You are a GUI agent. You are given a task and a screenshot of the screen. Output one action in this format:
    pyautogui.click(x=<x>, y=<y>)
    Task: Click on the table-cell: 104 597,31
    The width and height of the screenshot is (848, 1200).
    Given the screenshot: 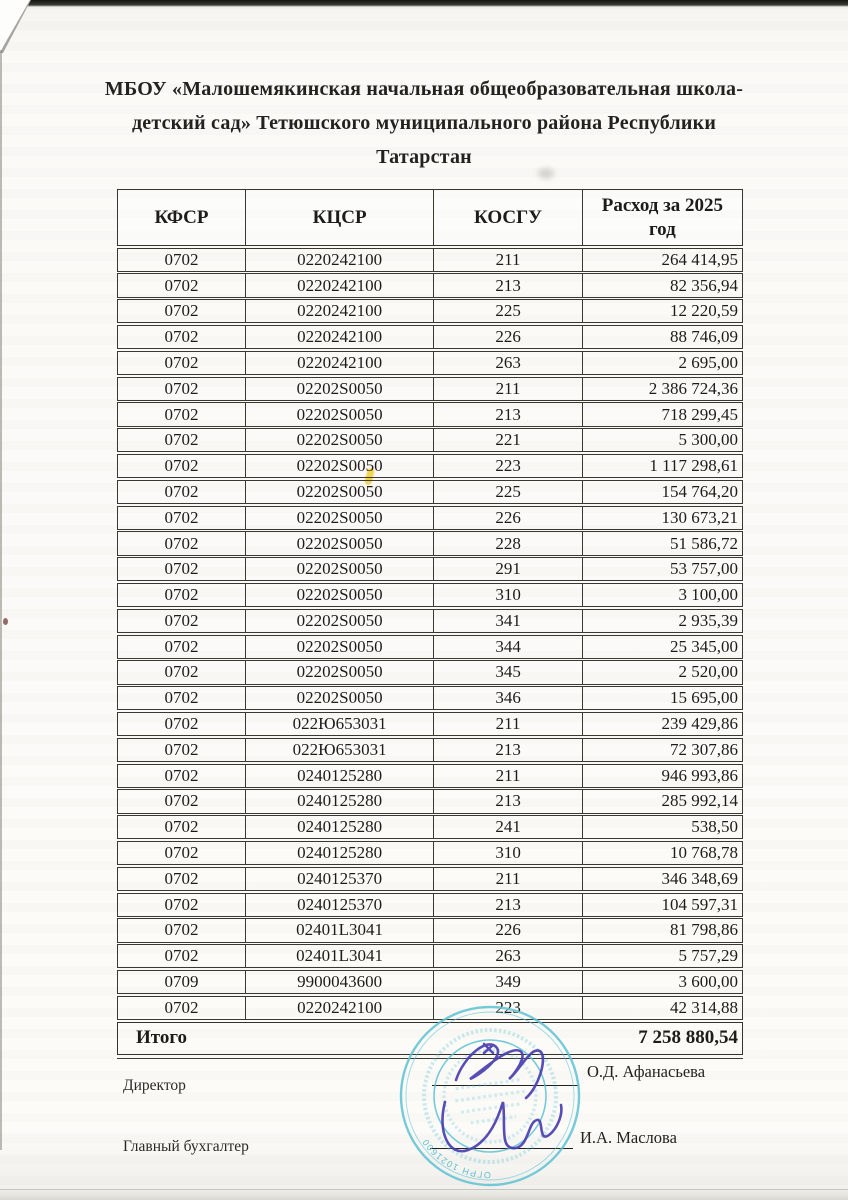 What is the action you would take?
    pyautogui.click(x=699, y=904)
    